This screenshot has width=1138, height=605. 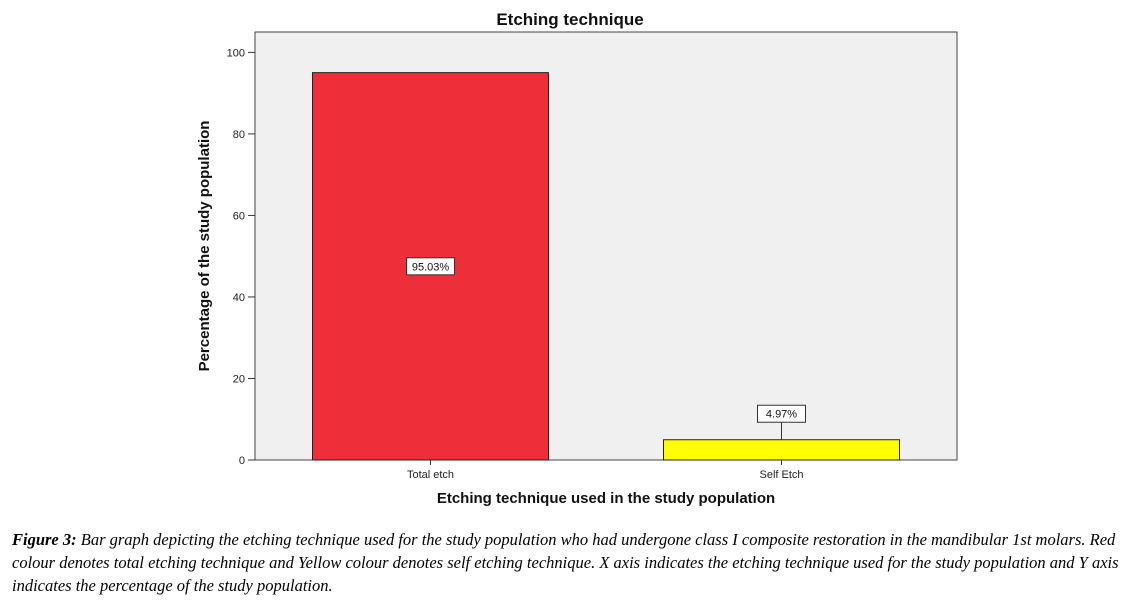 What do you see at coordinates (239, 216) in the screenshot?
I see `y-tick-label: 60` at bounding box center [239, 216].